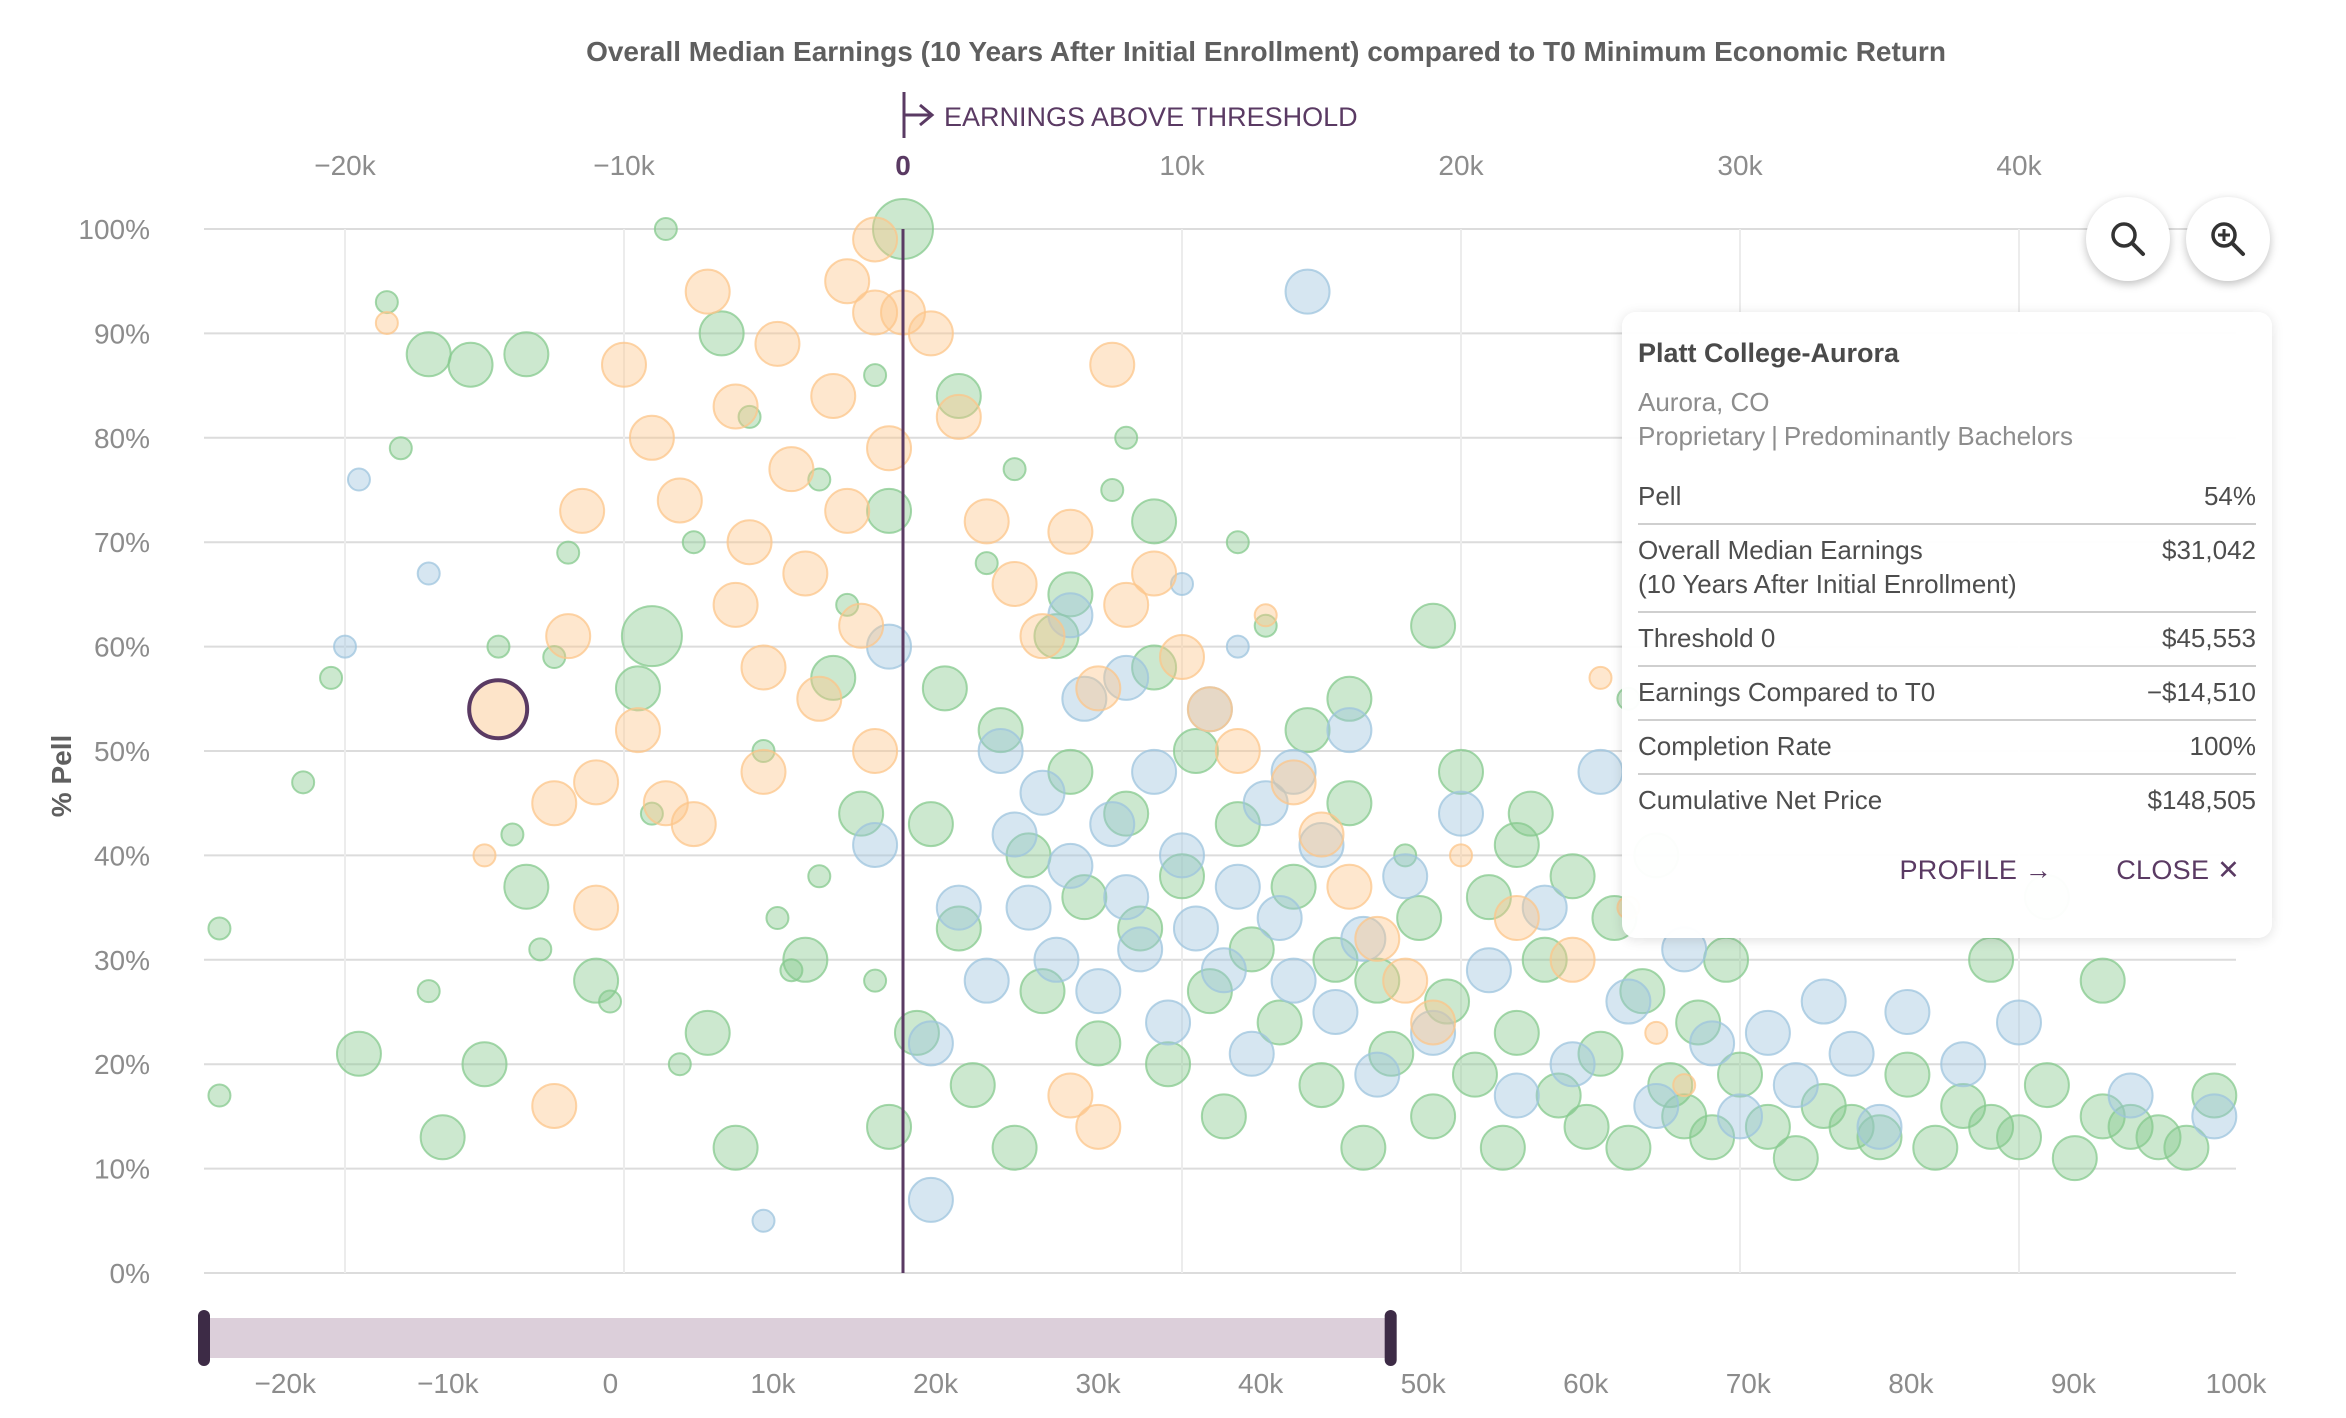  Describe the element at coordinates (1390, 1338) in the screenshot. I see `brush-handle-right` at that location.